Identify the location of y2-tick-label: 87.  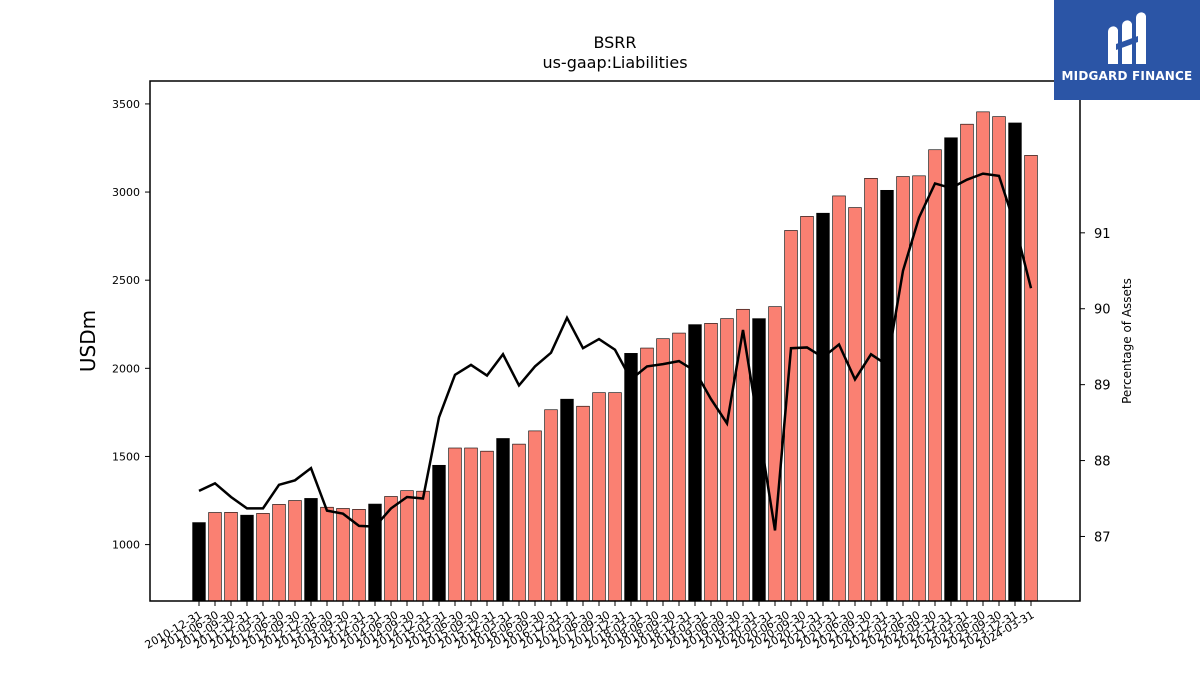
(1102, 537).